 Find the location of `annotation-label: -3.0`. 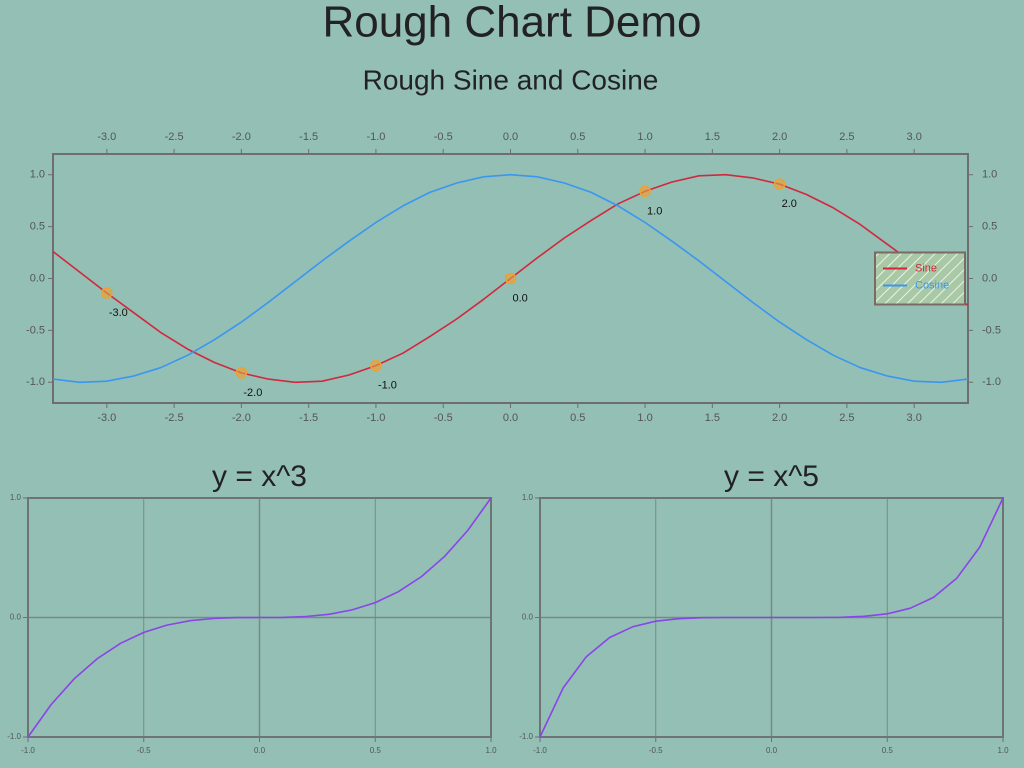

annotation-label: -3.0 is located at coordinates (118, 313).